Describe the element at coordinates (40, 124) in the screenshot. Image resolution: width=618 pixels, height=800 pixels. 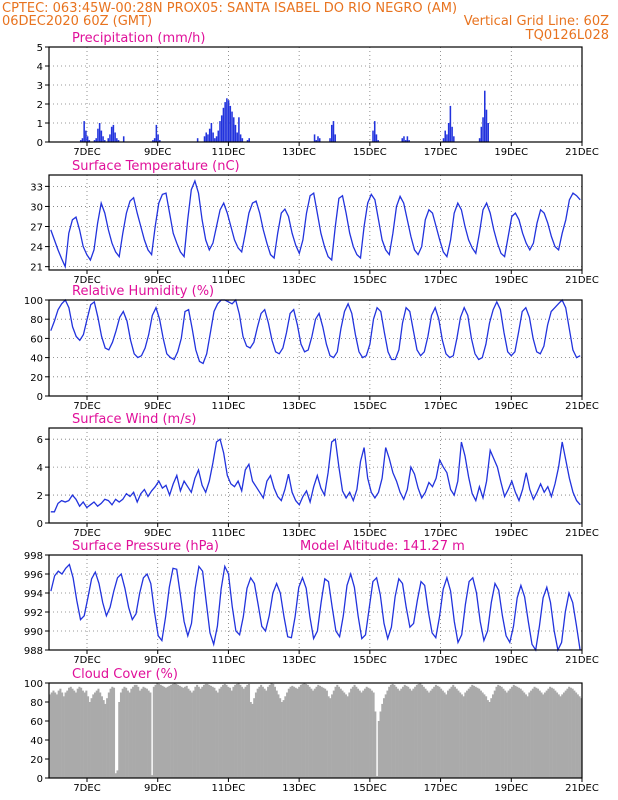
I see `y-tick-label: 1` at that location.